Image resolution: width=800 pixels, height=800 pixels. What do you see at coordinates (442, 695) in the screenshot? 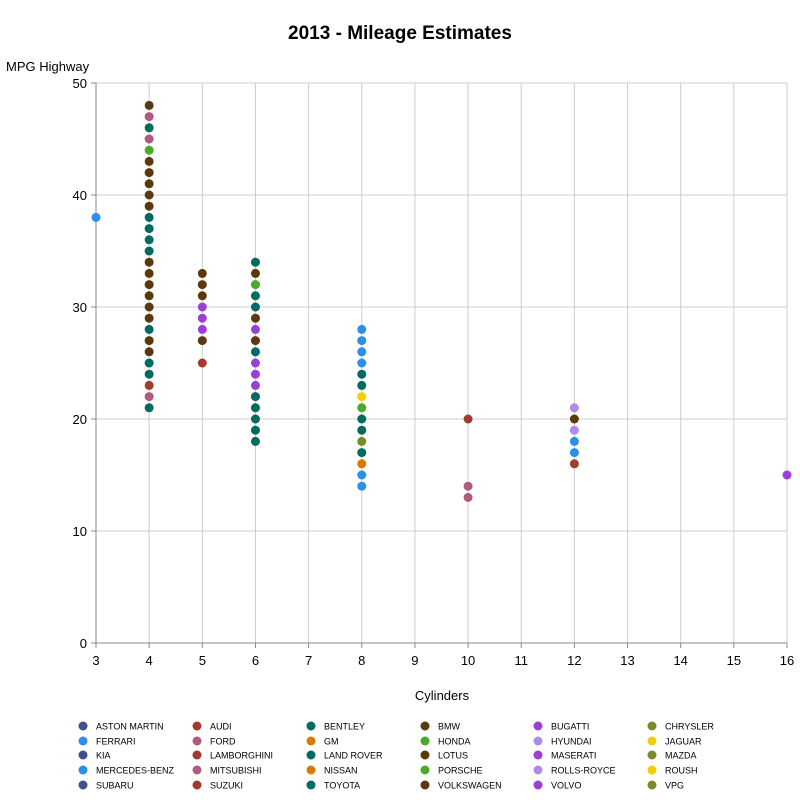
I see `x-axis-label: Cylinders` at bounding box center [442, 695].